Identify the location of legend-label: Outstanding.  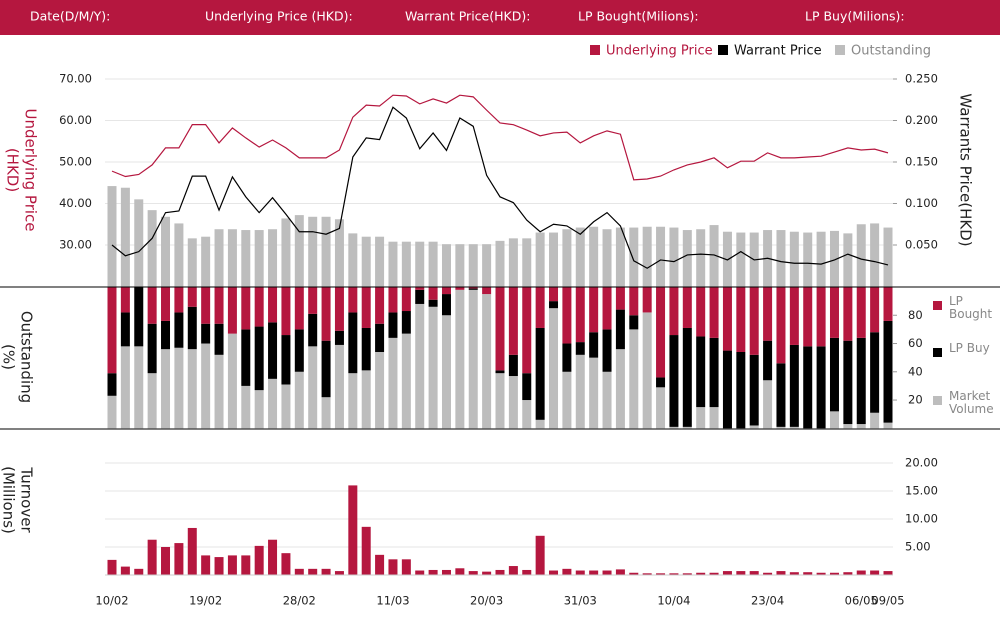
(891, 51).